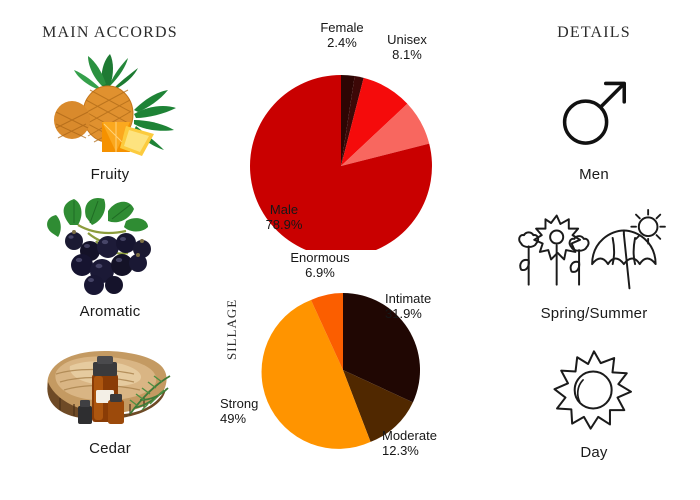 The height and width of the screenshot is (500, 700). I want to click on pie-slice-female-shade, so click(352, 121).